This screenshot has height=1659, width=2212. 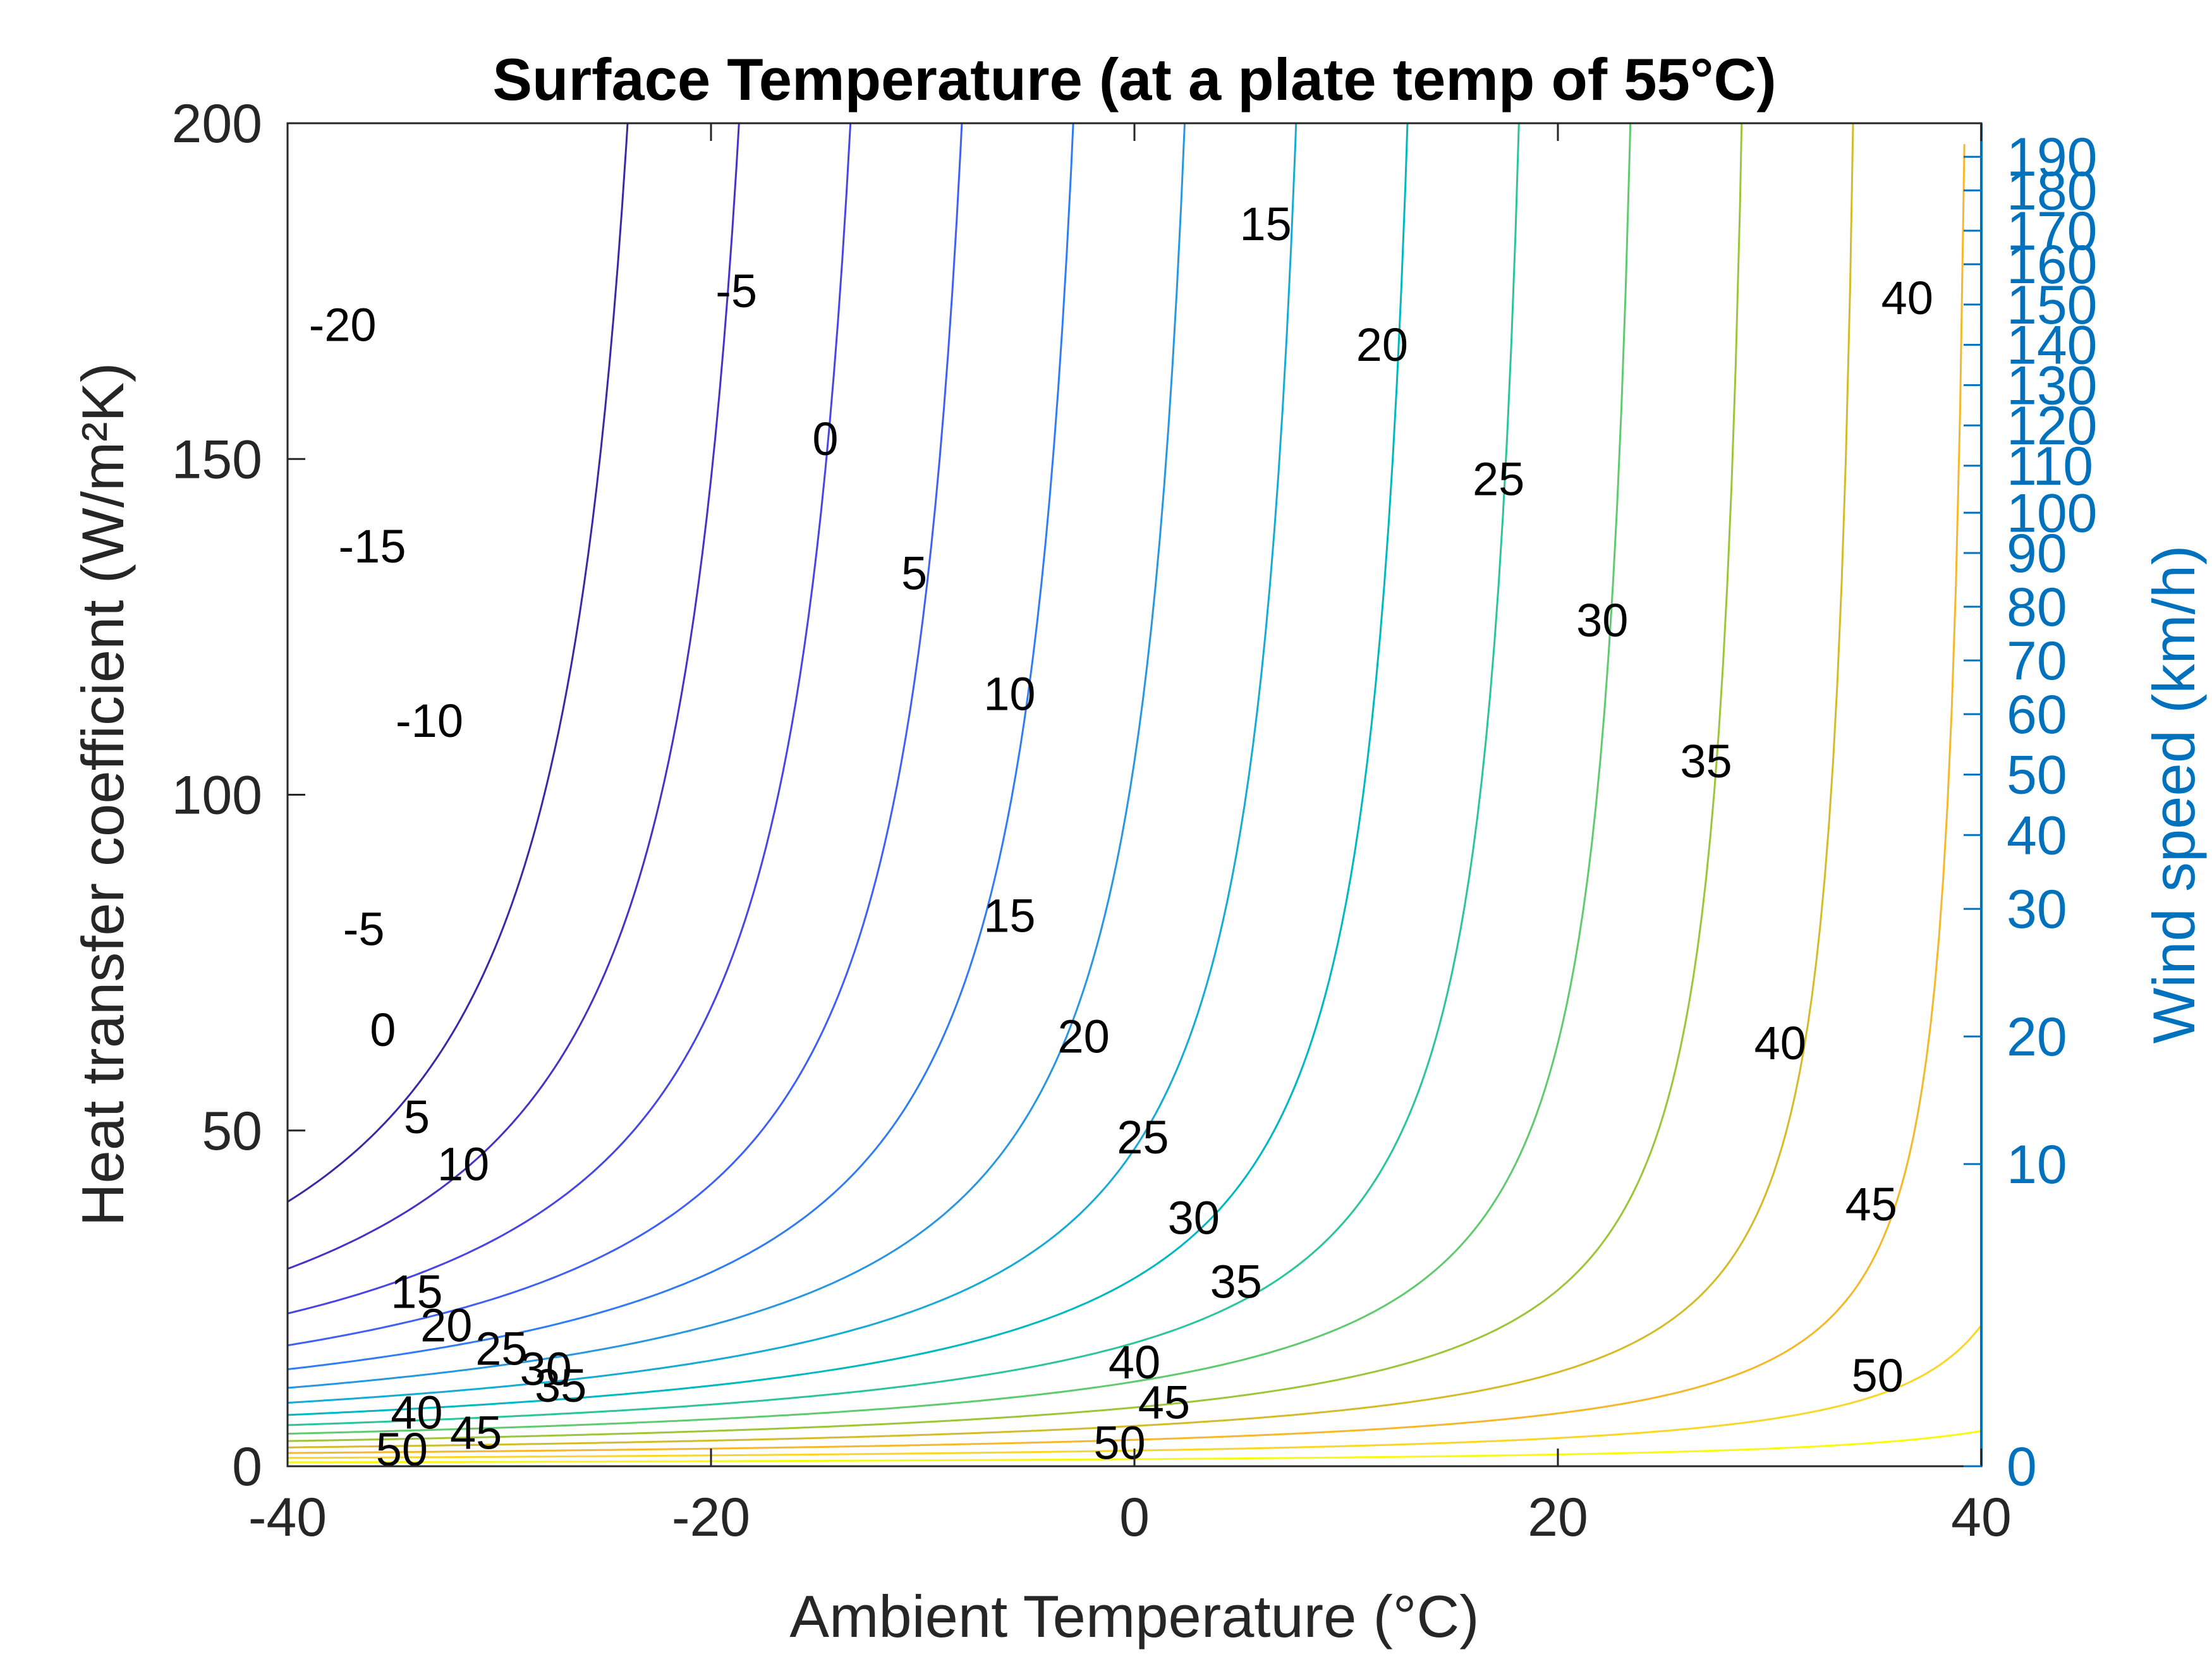 What do you see at coordinates (1134, 1616) in the screenshot?
I see `x-axis-label: Ambient Temperature (°C)` at bounding box center [1134, 1616].